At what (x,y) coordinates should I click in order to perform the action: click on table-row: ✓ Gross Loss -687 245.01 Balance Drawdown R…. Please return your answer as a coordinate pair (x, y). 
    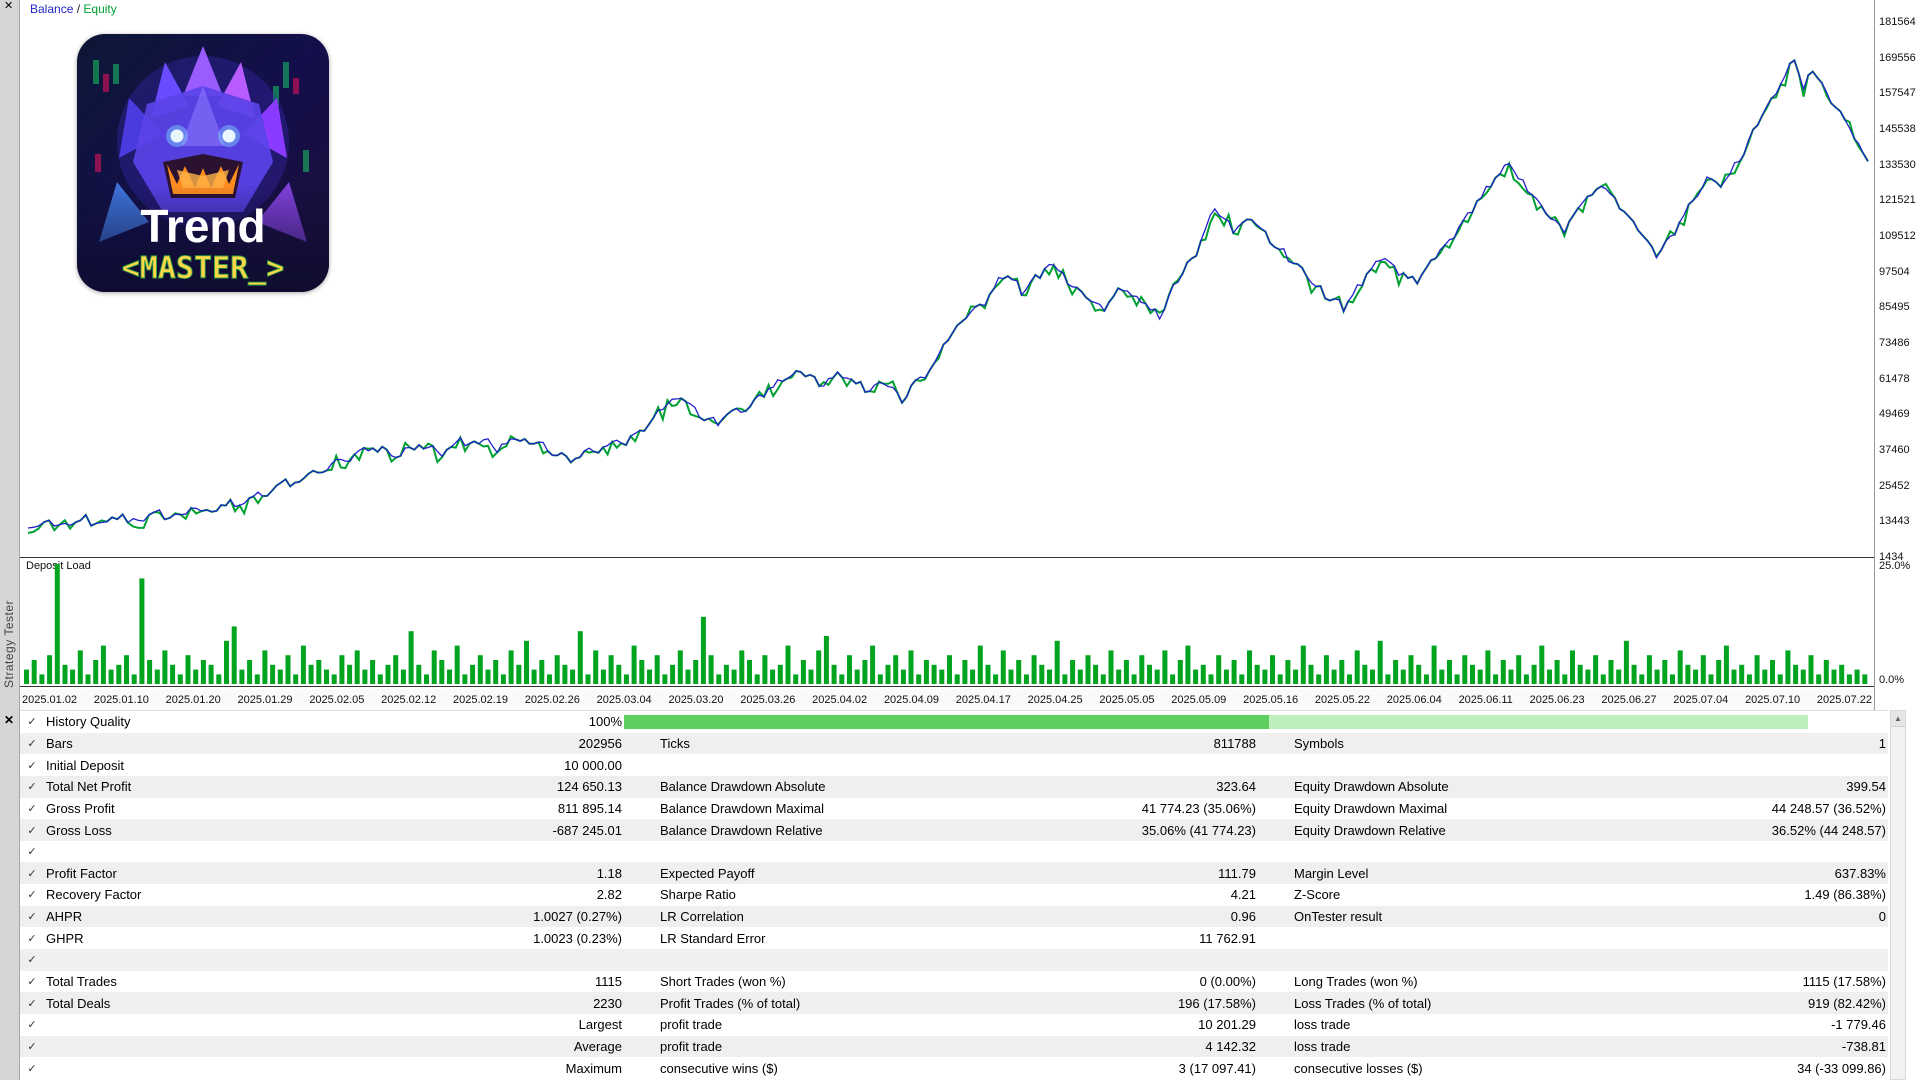
    Looking at the image, I should click on (954, 830).